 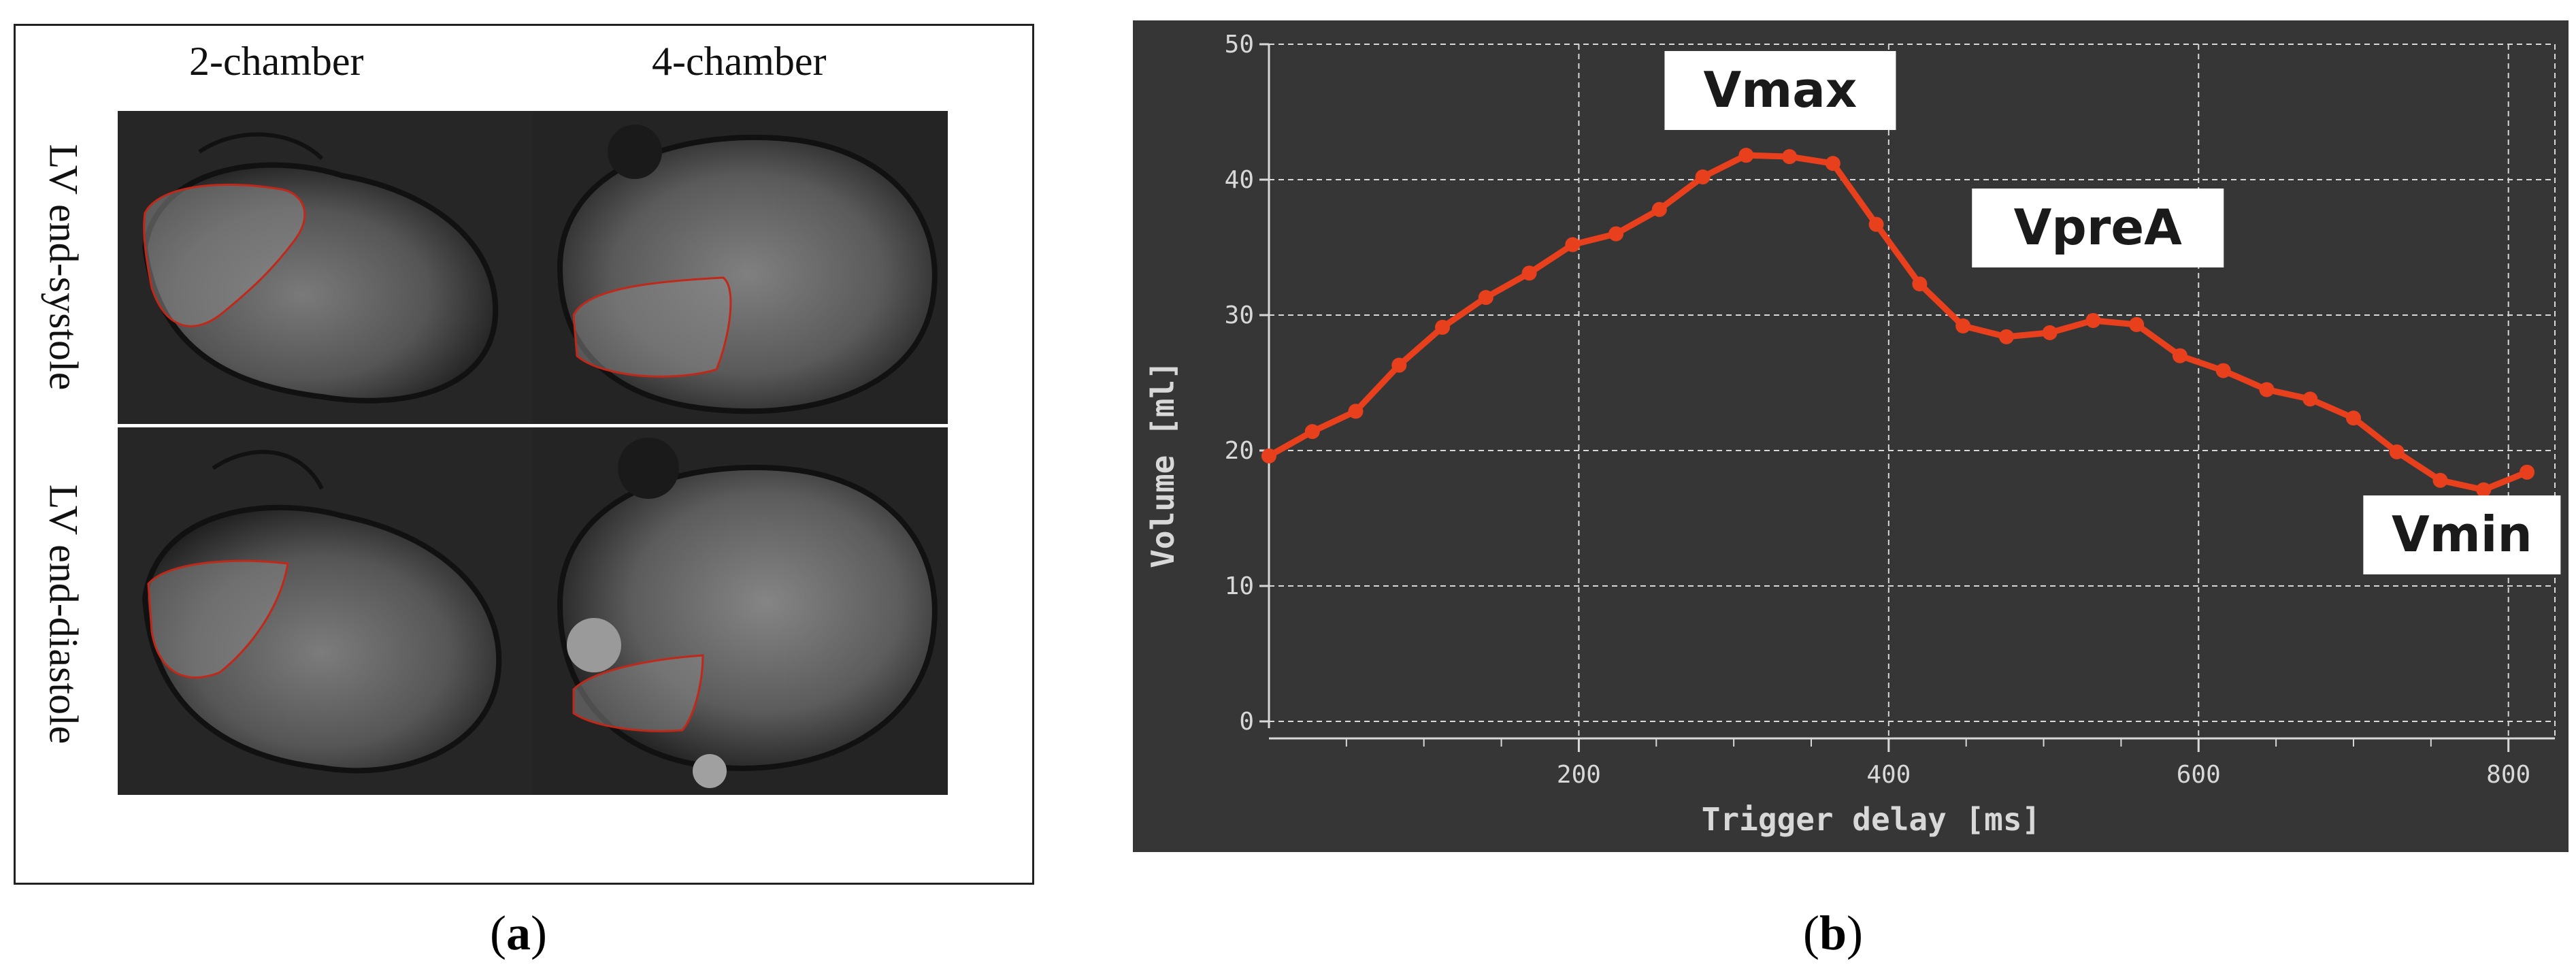 I want to click on vmax-callout-box, so click(x=1780, y=90).